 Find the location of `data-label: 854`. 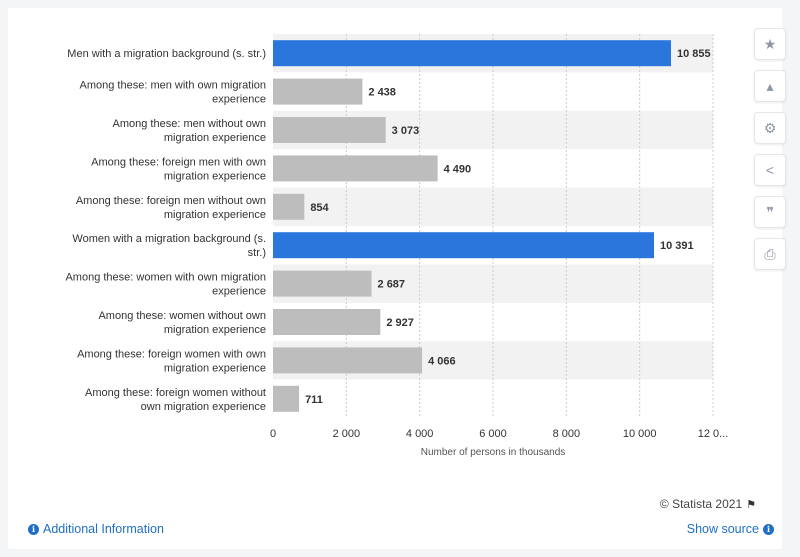

data-label: 854 is located at coordinates (319, 208).